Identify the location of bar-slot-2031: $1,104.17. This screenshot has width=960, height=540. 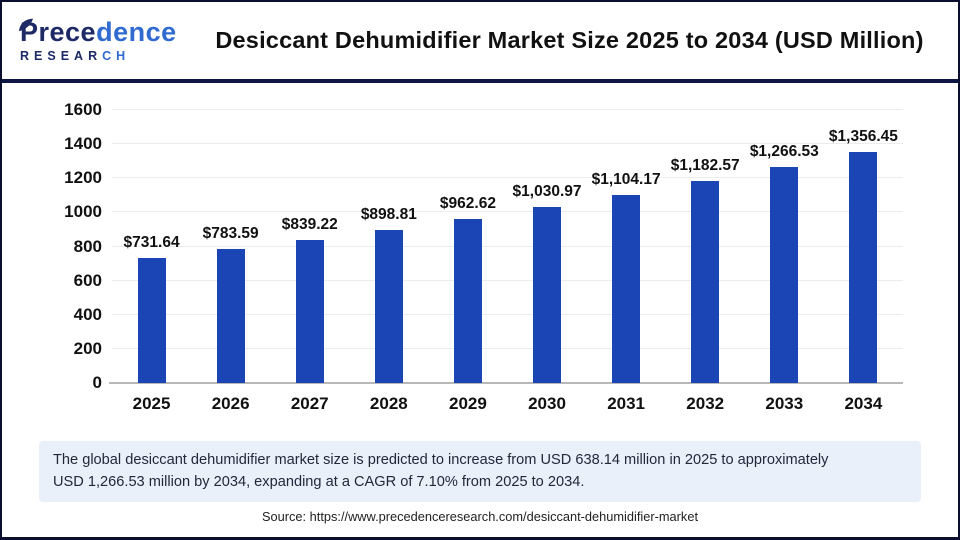
(626, 246).